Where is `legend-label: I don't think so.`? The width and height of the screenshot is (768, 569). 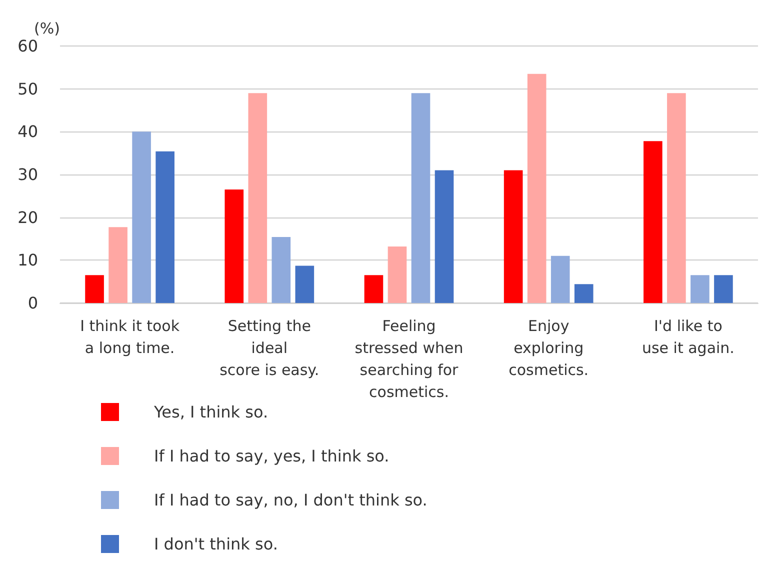
legend-label: I don't think so. is located at coordinates (216, 544).